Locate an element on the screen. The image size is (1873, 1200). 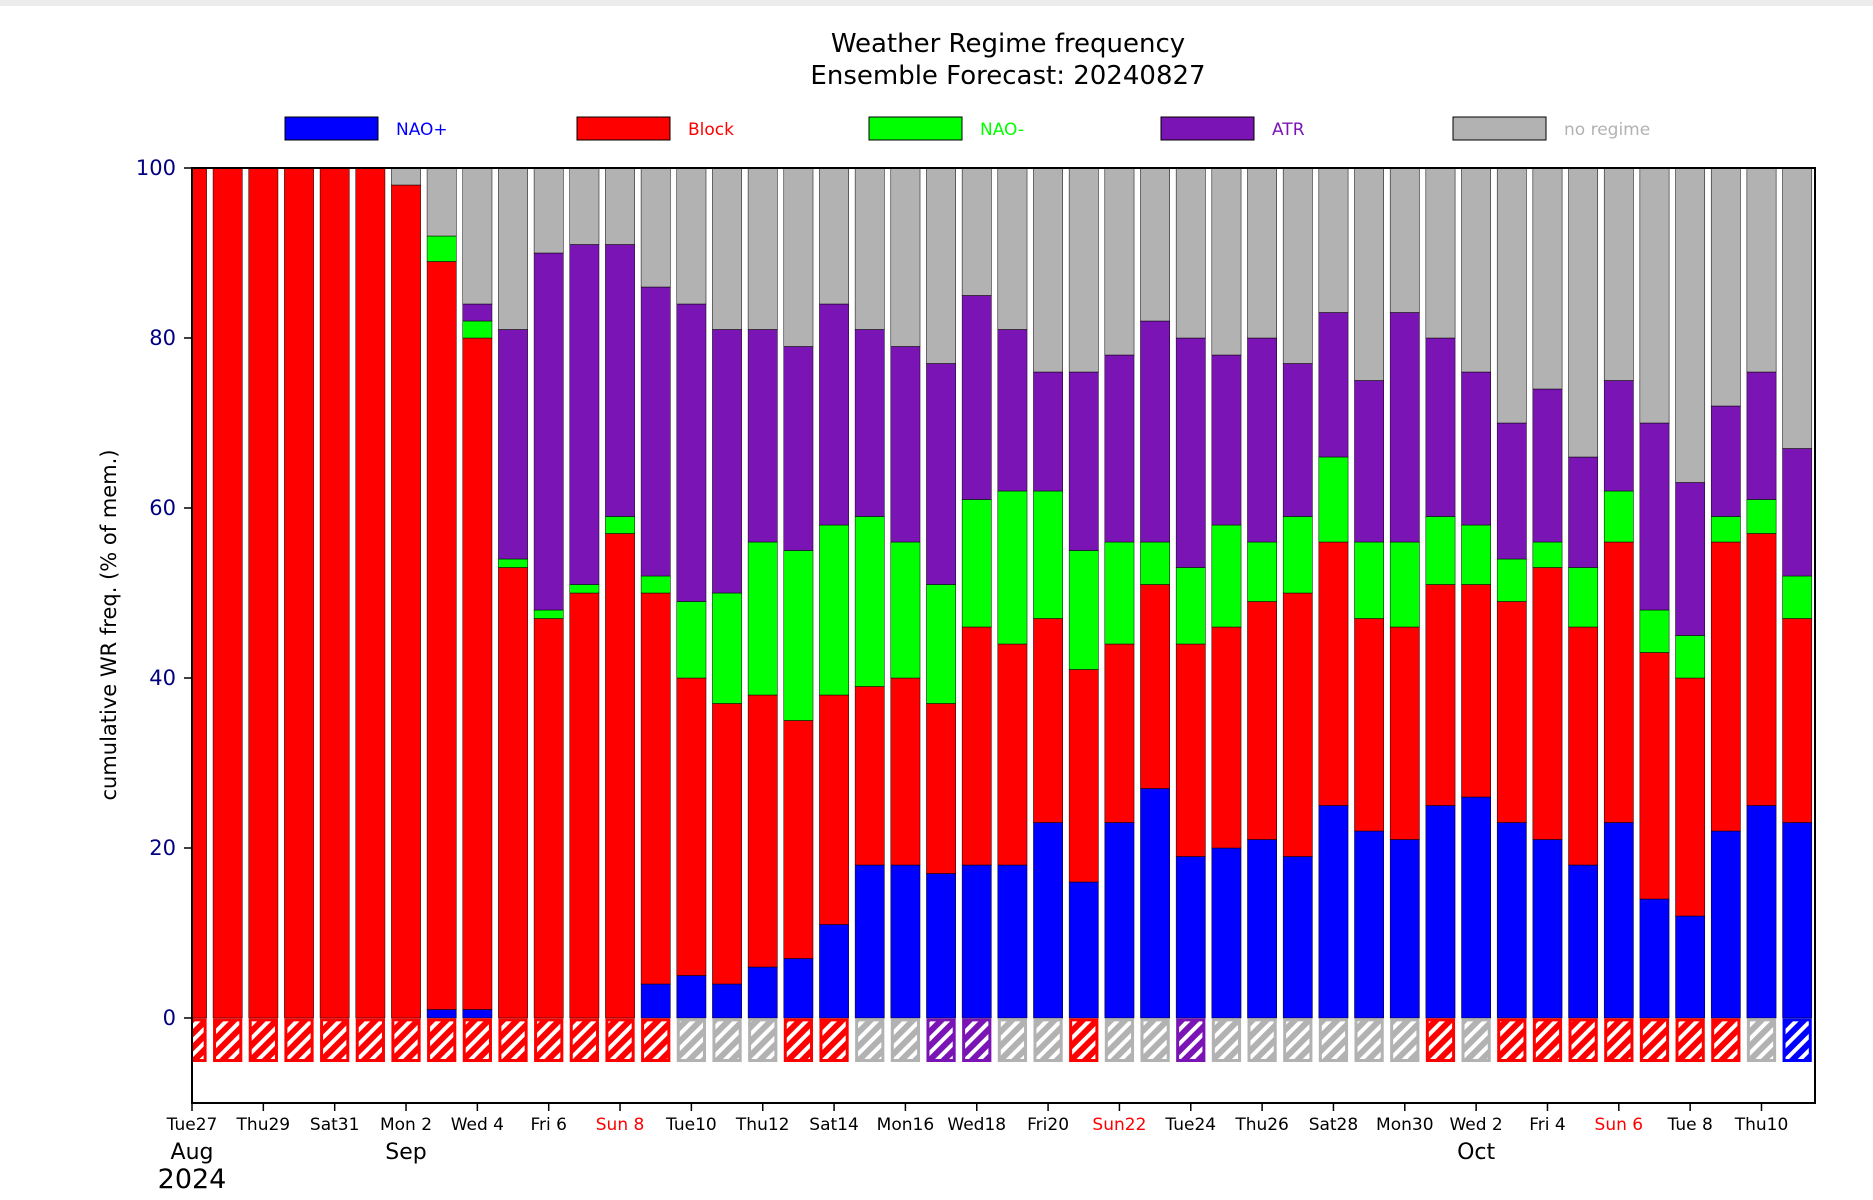
x-tick-label: Sun22 is located at coordinates (1119, 1125).